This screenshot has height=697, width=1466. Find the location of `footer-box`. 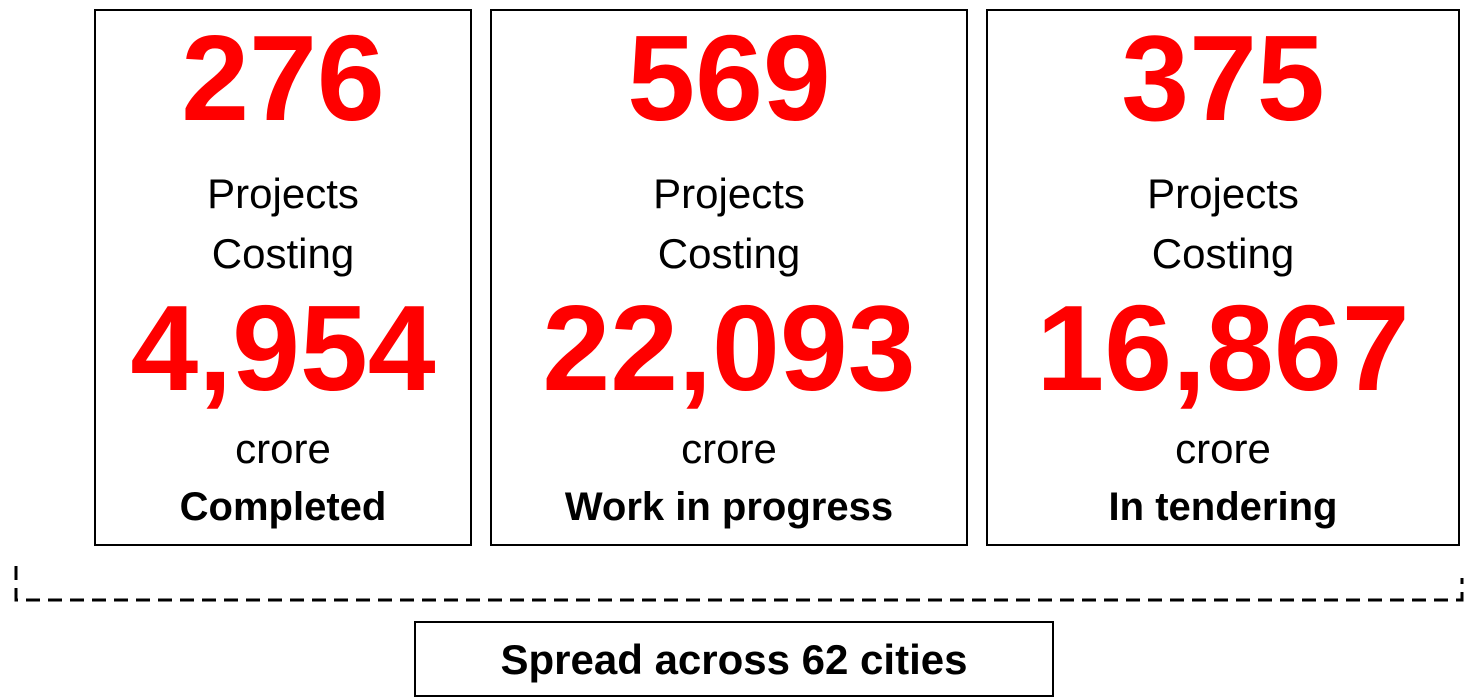

footer-box is located at coordinates (734, 659).